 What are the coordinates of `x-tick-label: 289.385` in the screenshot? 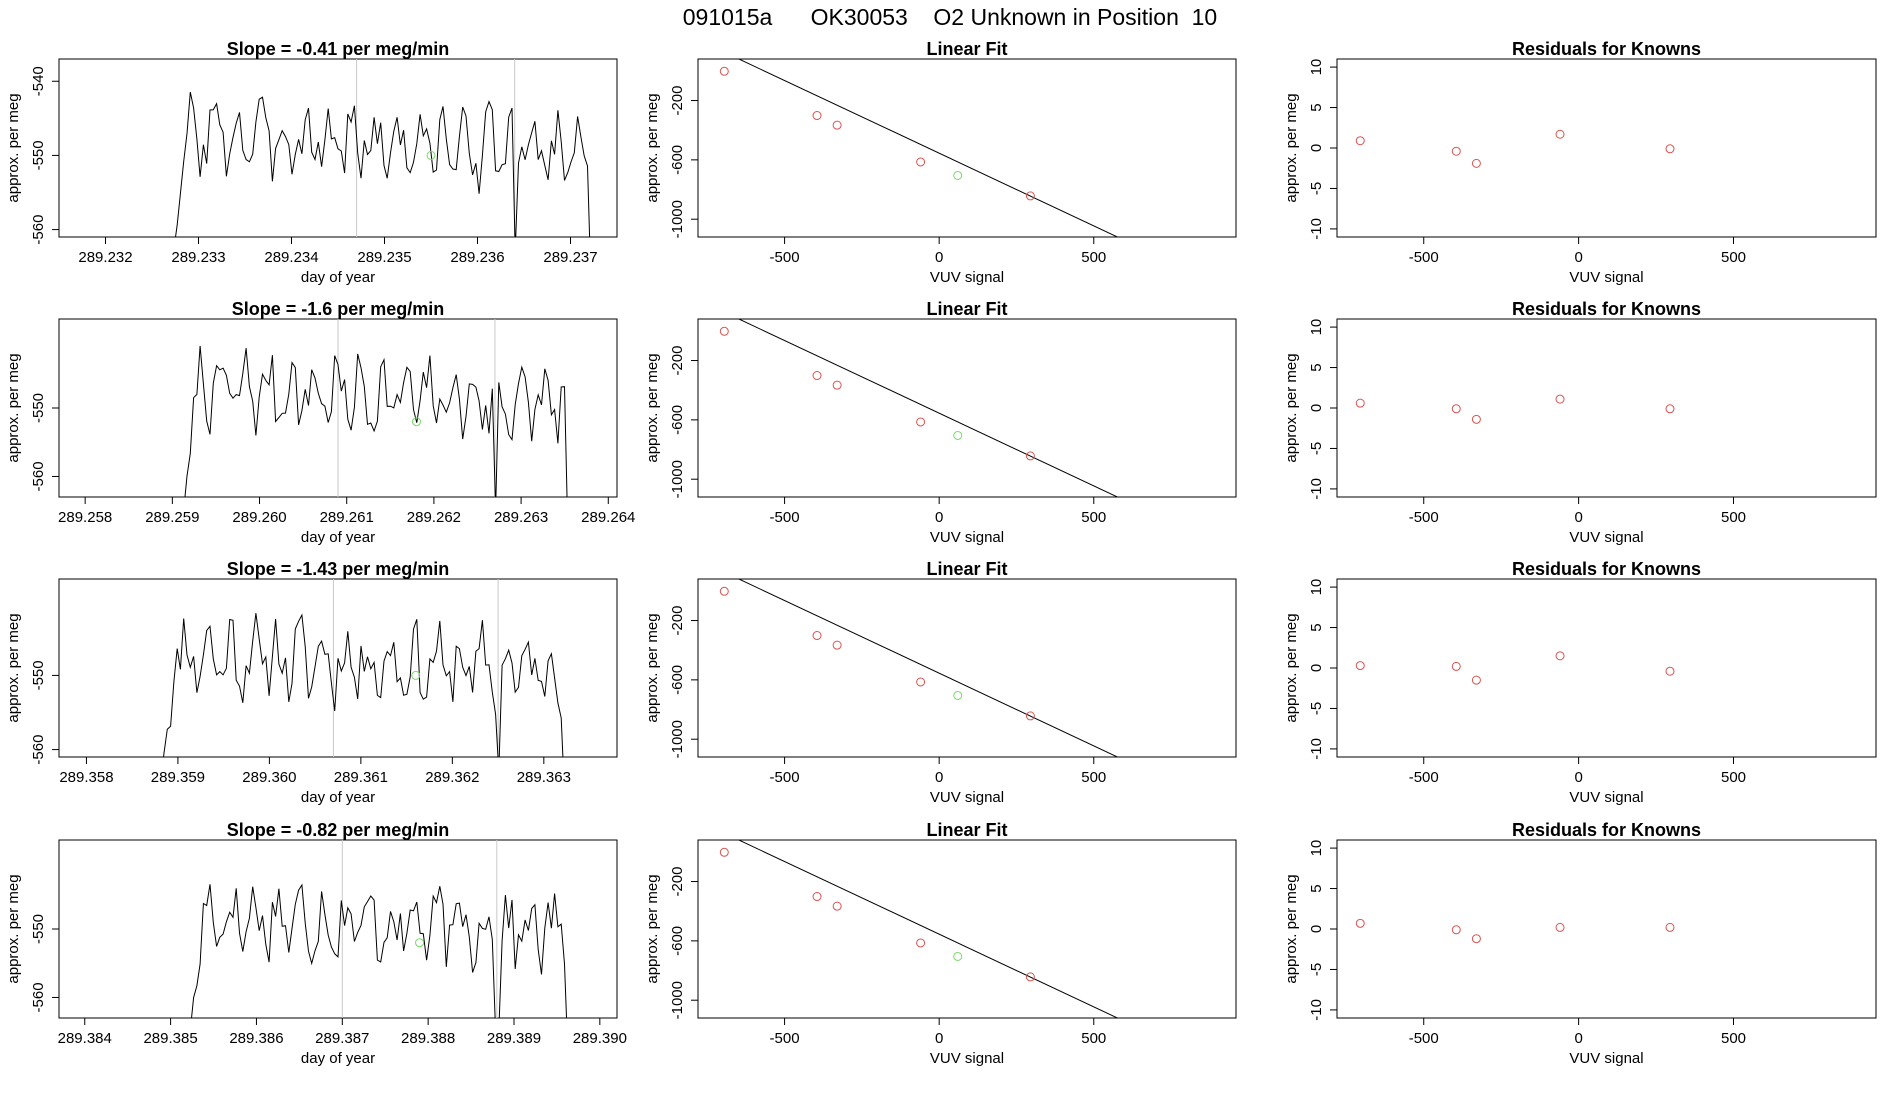 It's located at (170, 1038).